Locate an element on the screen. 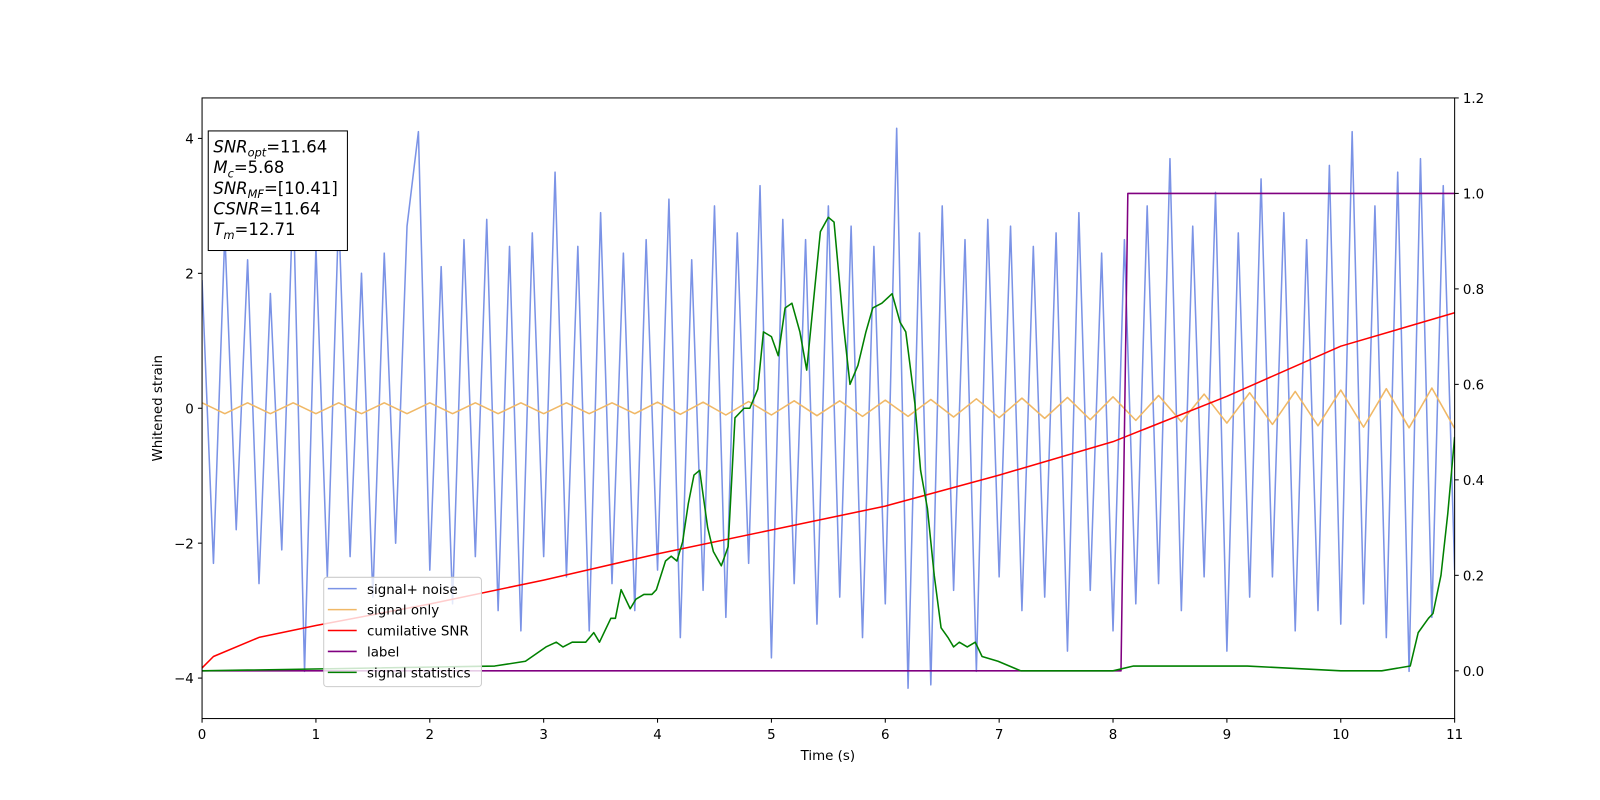 Image resolution: width=1600 pixels, height=800 pixels. annotation-subscript: MF is located at coordinates (256, 194).